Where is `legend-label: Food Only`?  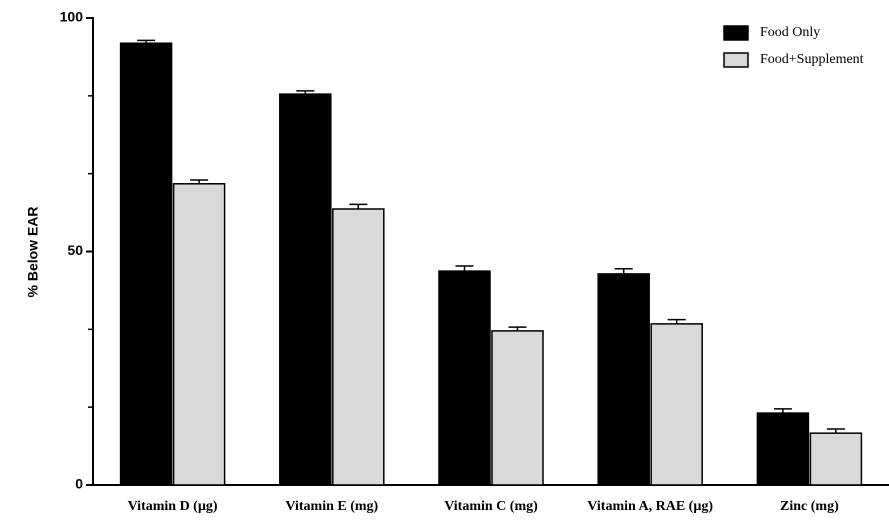 legend-label: Food Only is located at coordinates (790, 32).